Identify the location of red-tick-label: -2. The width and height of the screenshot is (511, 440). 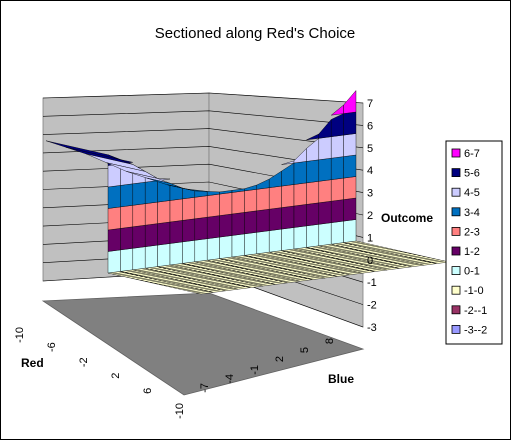
(84, 362).